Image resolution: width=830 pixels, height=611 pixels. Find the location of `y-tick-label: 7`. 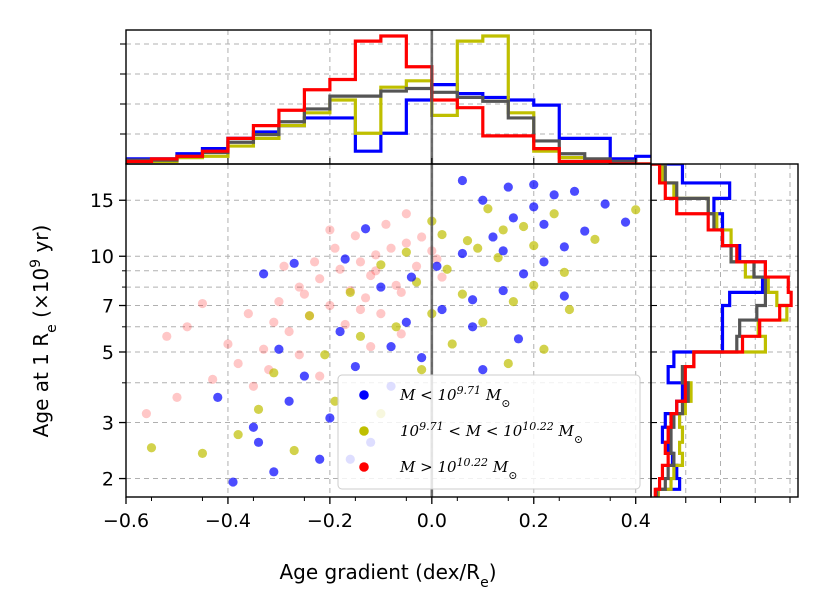

y-tick-label: 7 is located at coordinates (108, 307).